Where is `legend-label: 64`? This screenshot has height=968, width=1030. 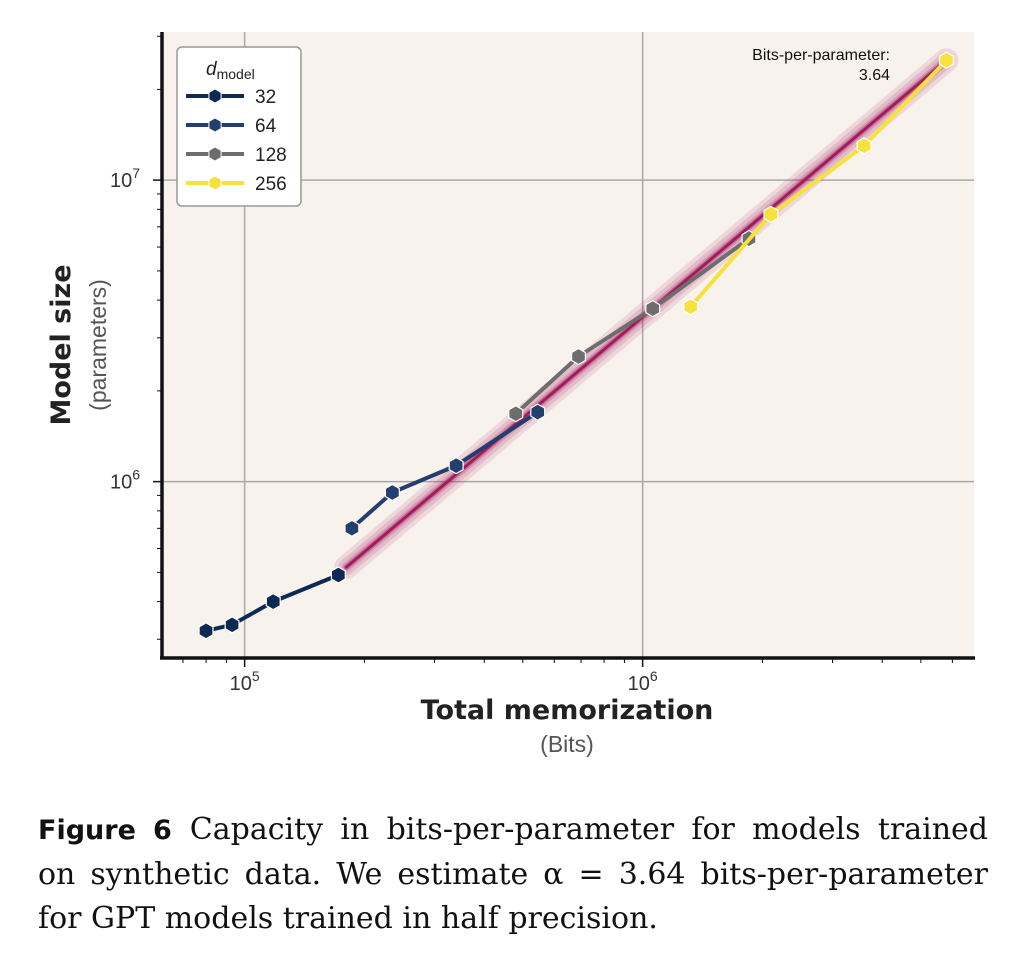 legend-label: 64 is located at coordinates (266, 126).